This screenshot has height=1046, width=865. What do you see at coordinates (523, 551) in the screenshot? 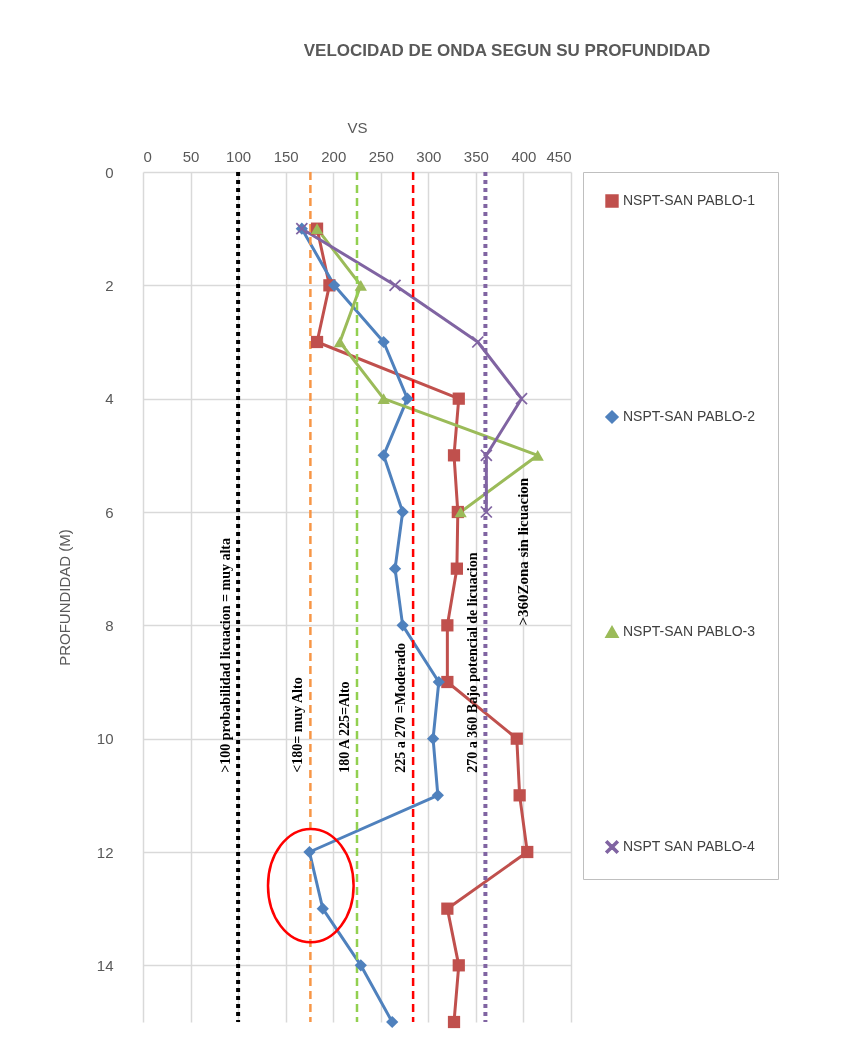
I see `annotation: >360Zona sin licuacion` at bounding box center [523, 551].